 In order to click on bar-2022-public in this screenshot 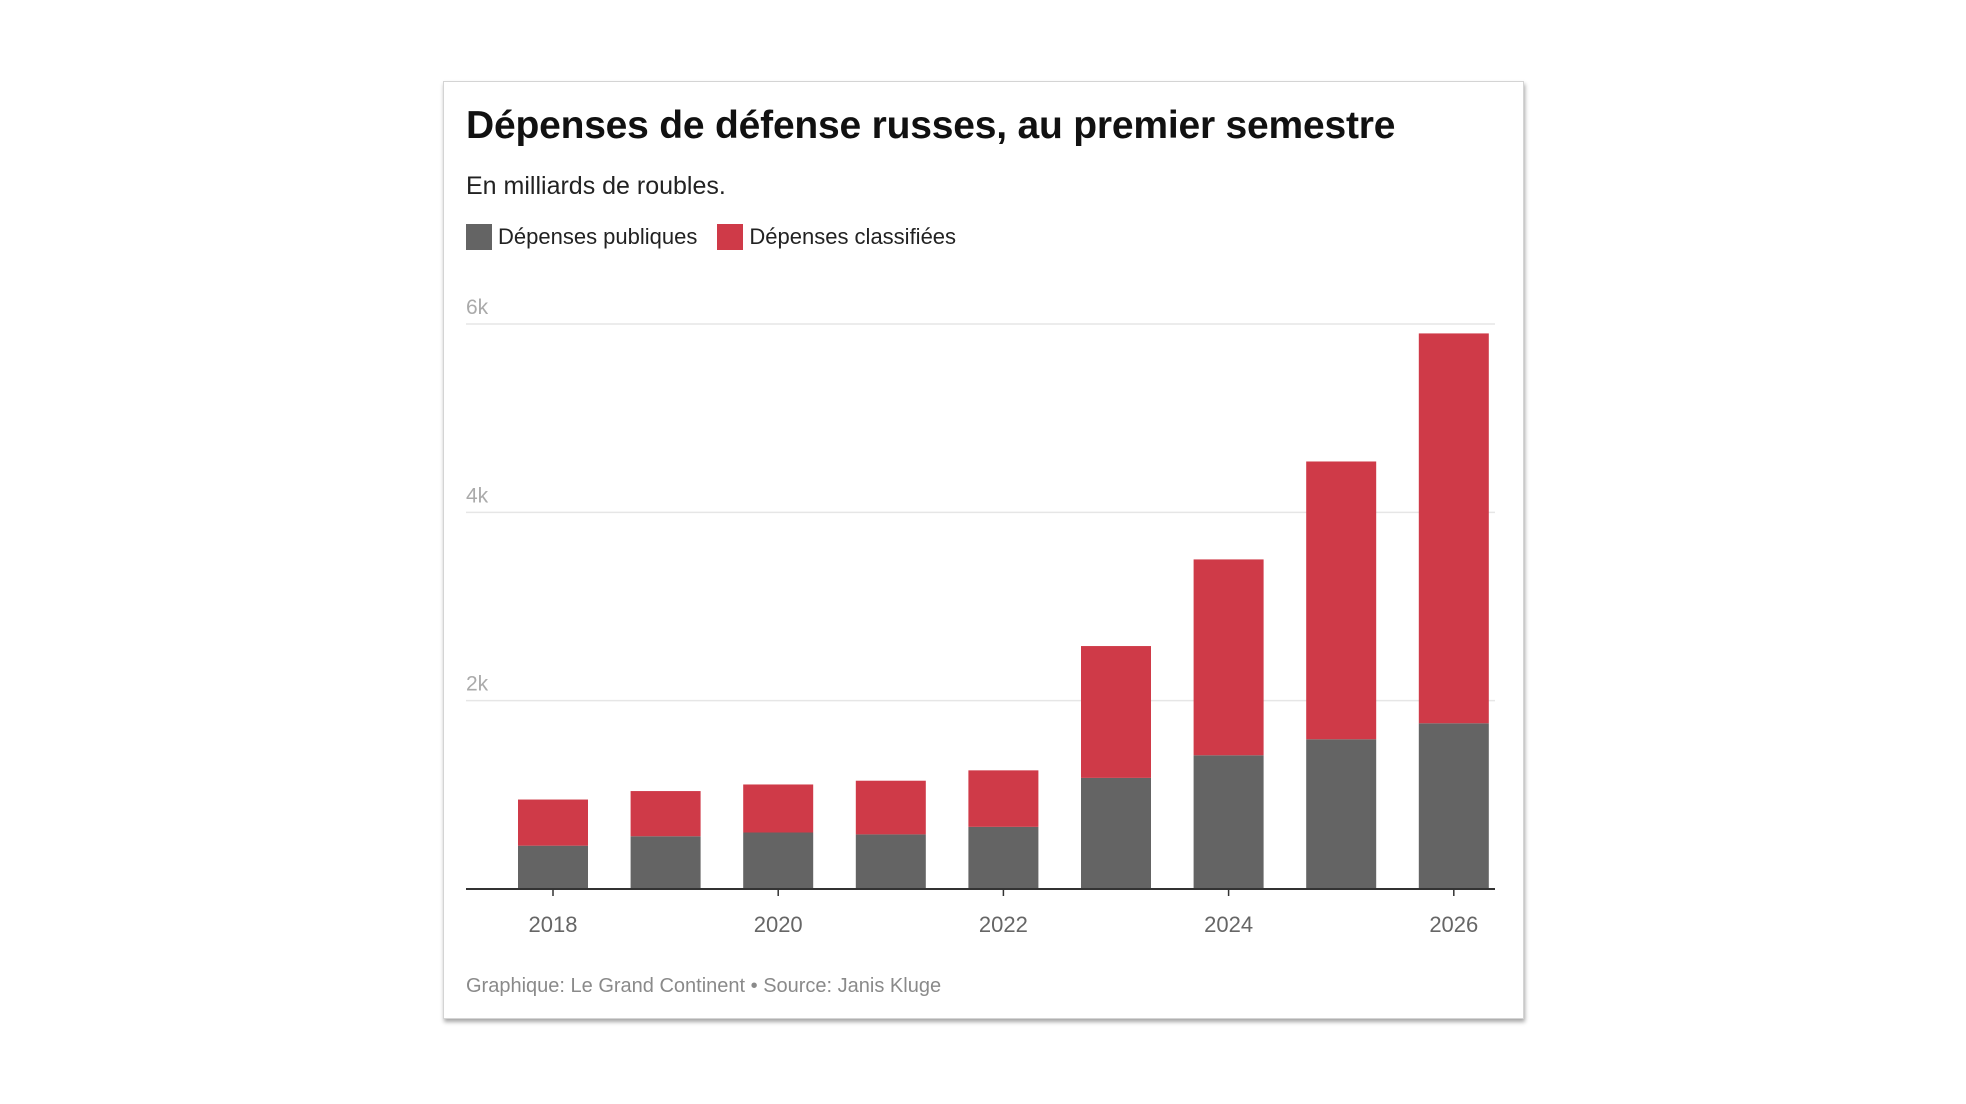, I will do `click(1003, 857)`.